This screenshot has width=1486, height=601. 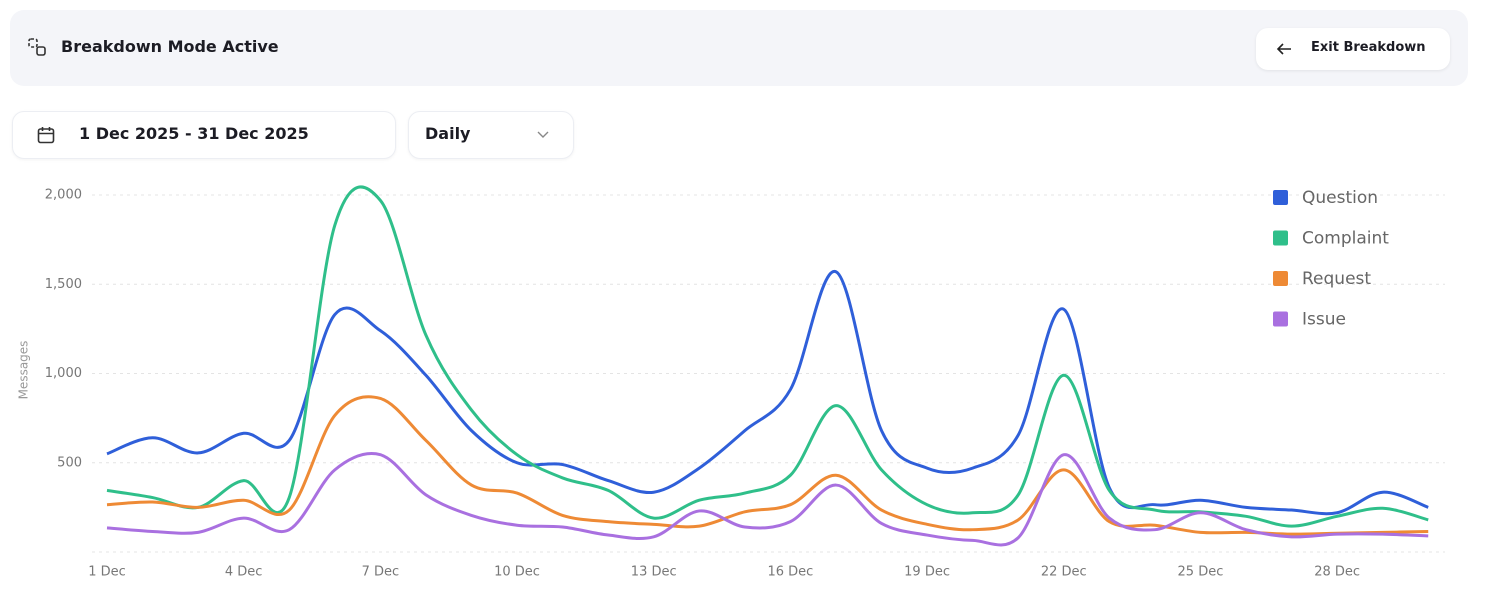 What do you see at coordinates (1340, 198) in the screenshot?
I see `legend-label: Question` at bounding box center [1340, 198].